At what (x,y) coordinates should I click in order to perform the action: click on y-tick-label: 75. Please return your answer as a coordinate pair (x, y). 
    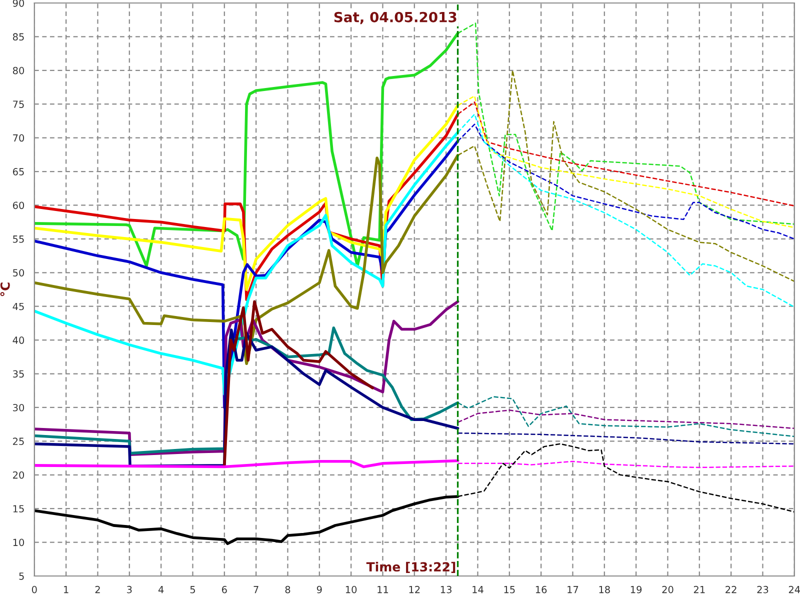
    Looking at the image, I should click on (18, 104).